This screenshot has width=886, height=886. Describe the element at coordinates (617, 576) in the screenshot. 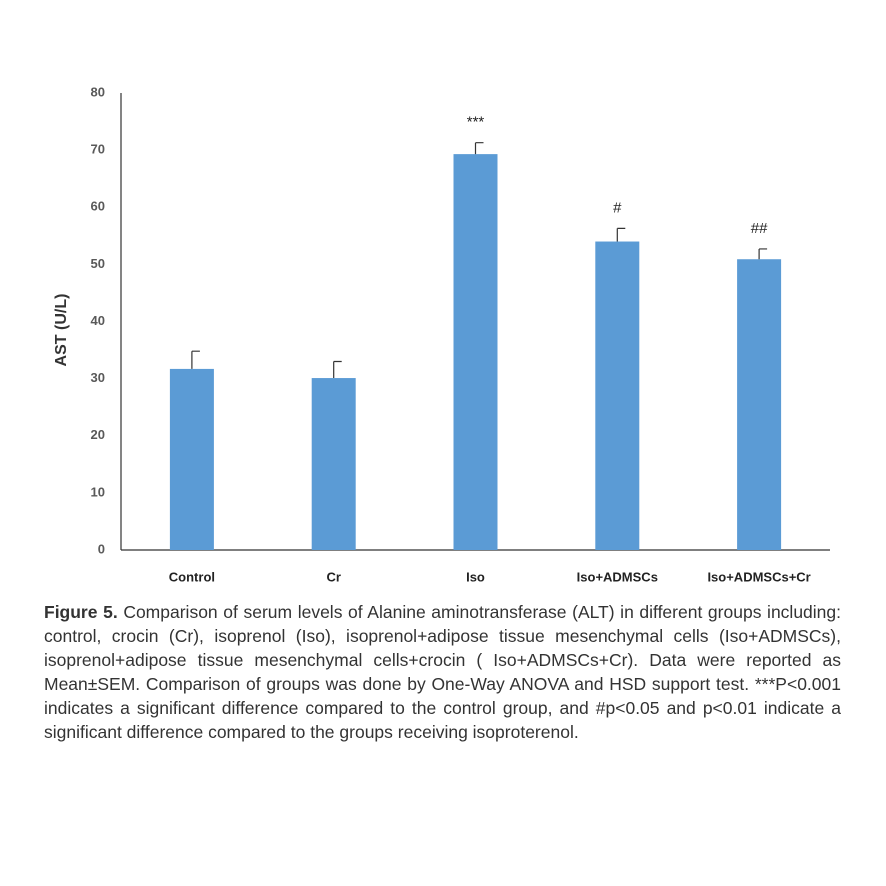

I see `x-tick-label: Iso+ADMSCs` at that location.